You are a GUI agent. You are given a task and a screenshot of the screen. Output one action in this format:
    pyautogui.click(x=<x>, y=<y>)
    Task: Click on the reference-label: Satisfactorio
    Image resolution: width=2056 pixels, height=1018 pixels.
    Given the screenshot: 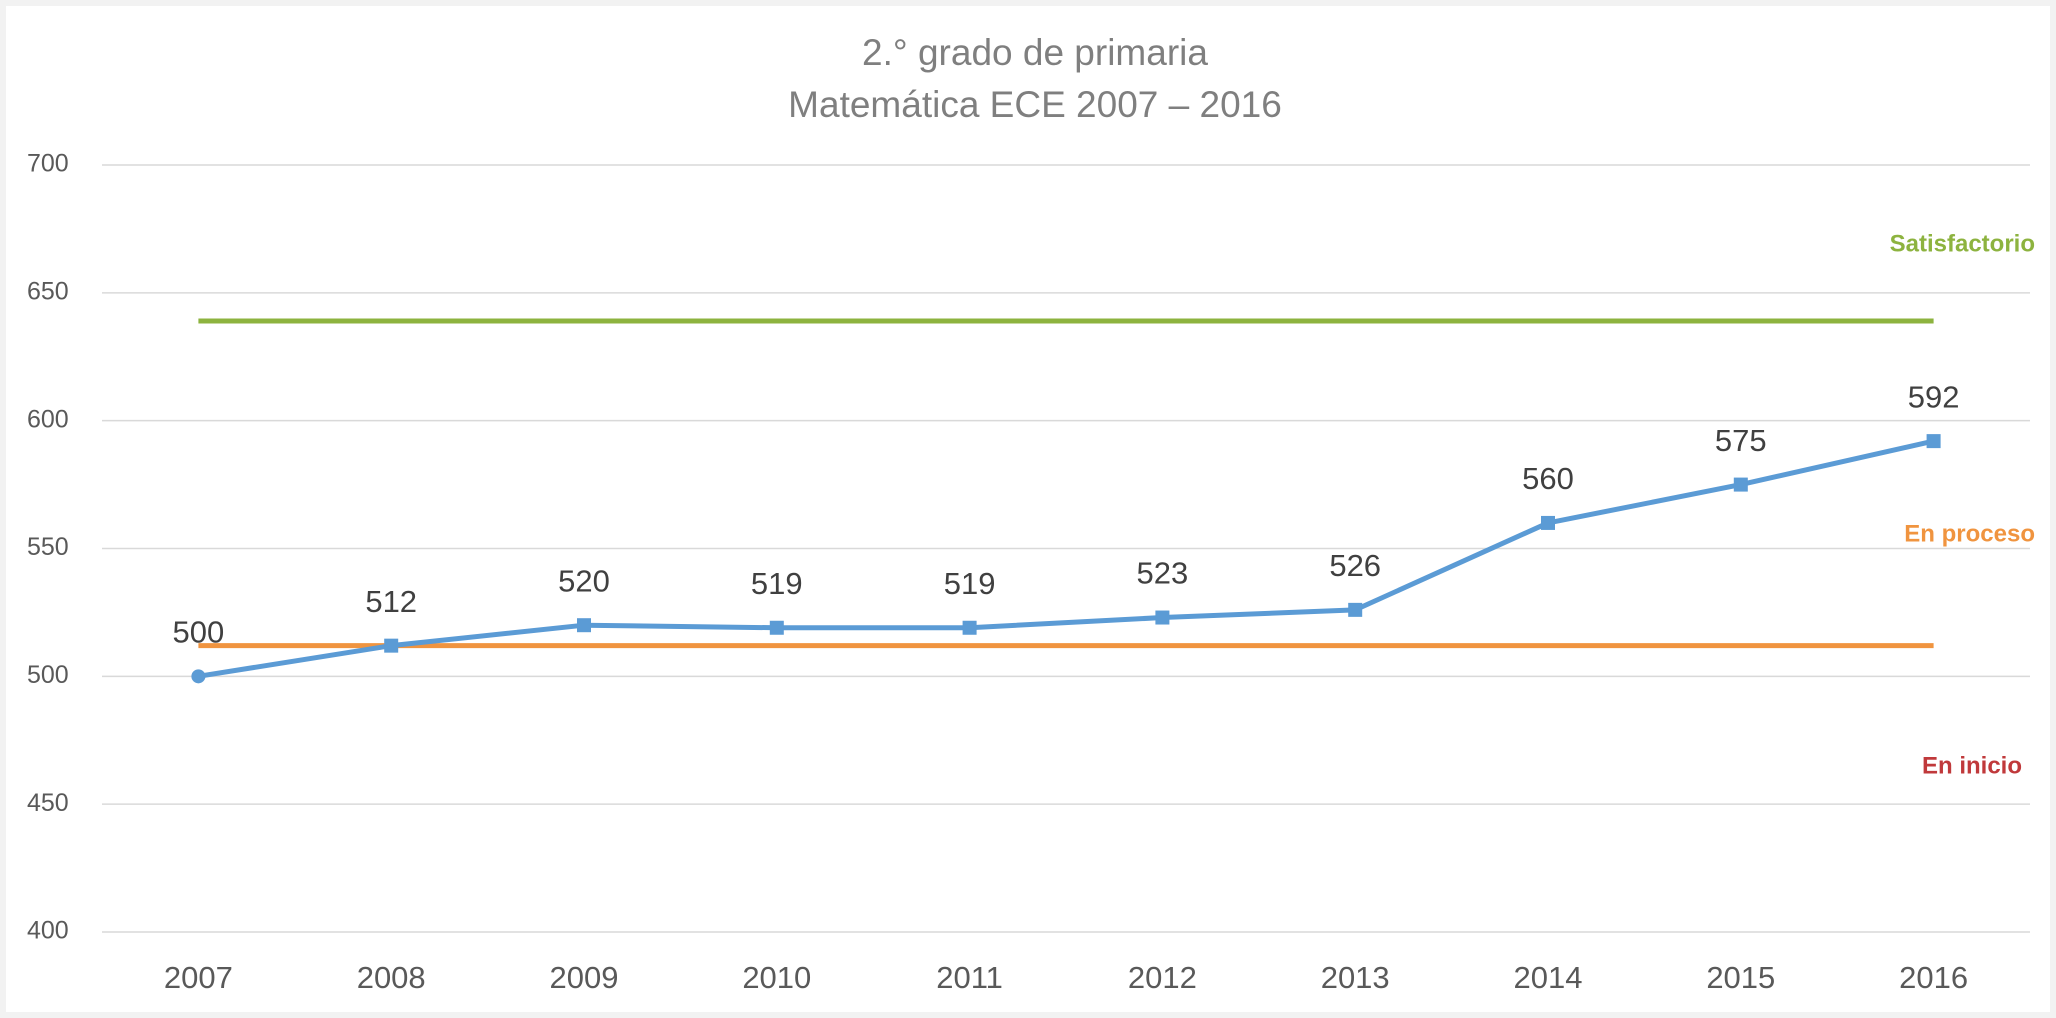 What is the action you would take?
    pyautogui.click(x=1962, y=243)
    